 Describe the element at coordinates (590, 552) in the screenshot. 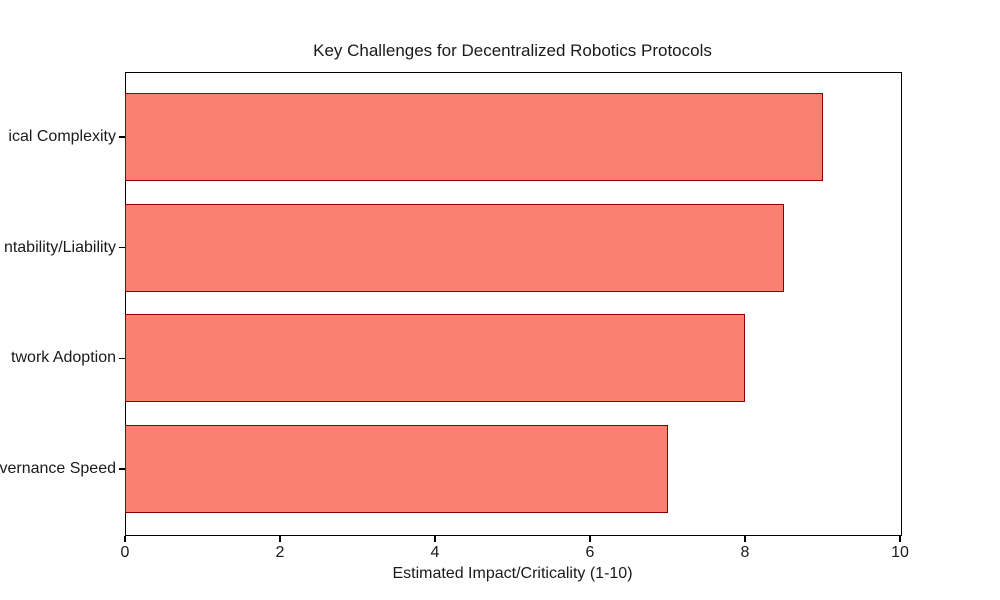

I see `x-tick-label: 6` at that location.